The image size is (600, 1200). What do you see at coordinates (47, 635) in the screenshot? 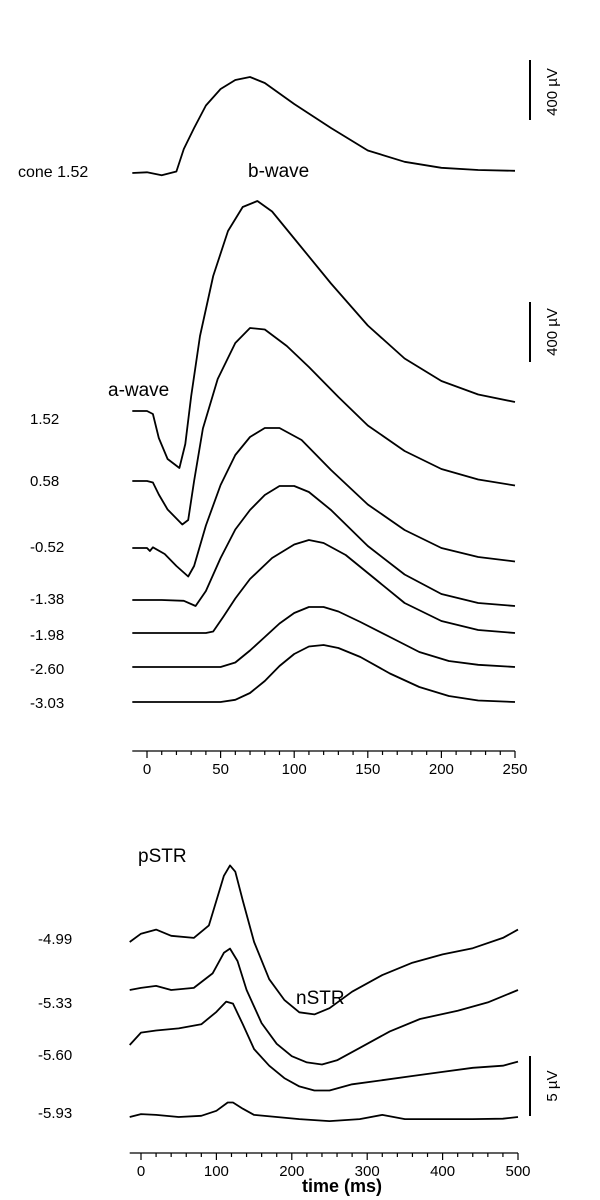
I see `label-minus-1-98: -1.98` at bounding box center [47, 635].